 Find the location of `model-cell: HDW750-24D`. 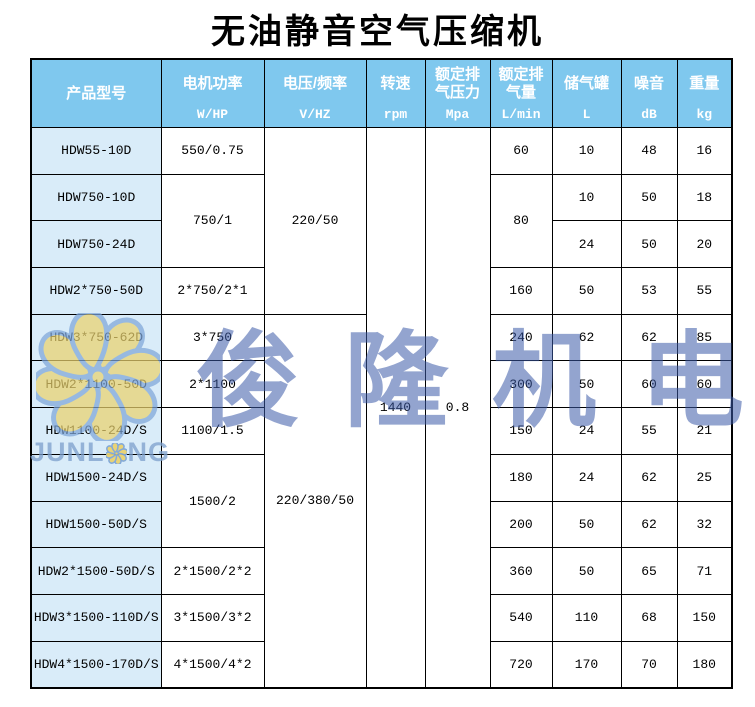

model-cell: HDW750-24D is located at coordinates (96, 244).